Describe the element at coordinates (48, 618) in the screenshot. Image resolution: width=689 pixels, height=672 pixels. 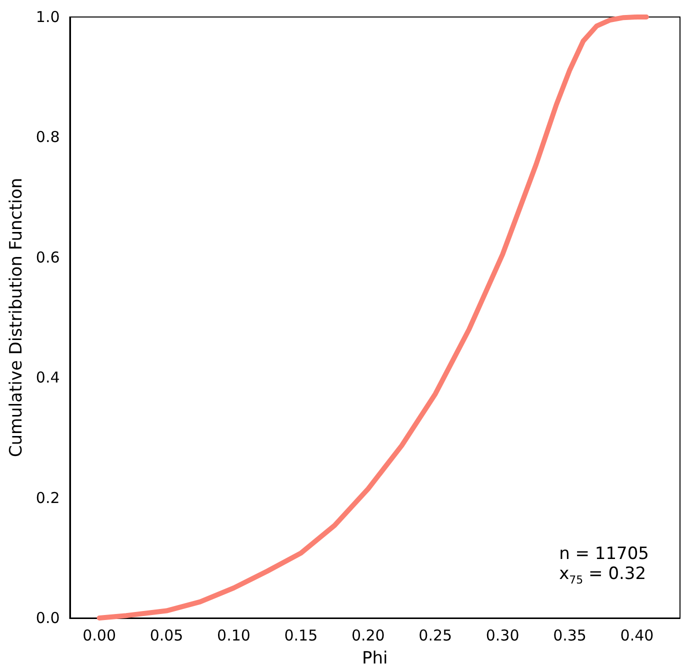
I see `y-tick-label: 0.0` at that location.